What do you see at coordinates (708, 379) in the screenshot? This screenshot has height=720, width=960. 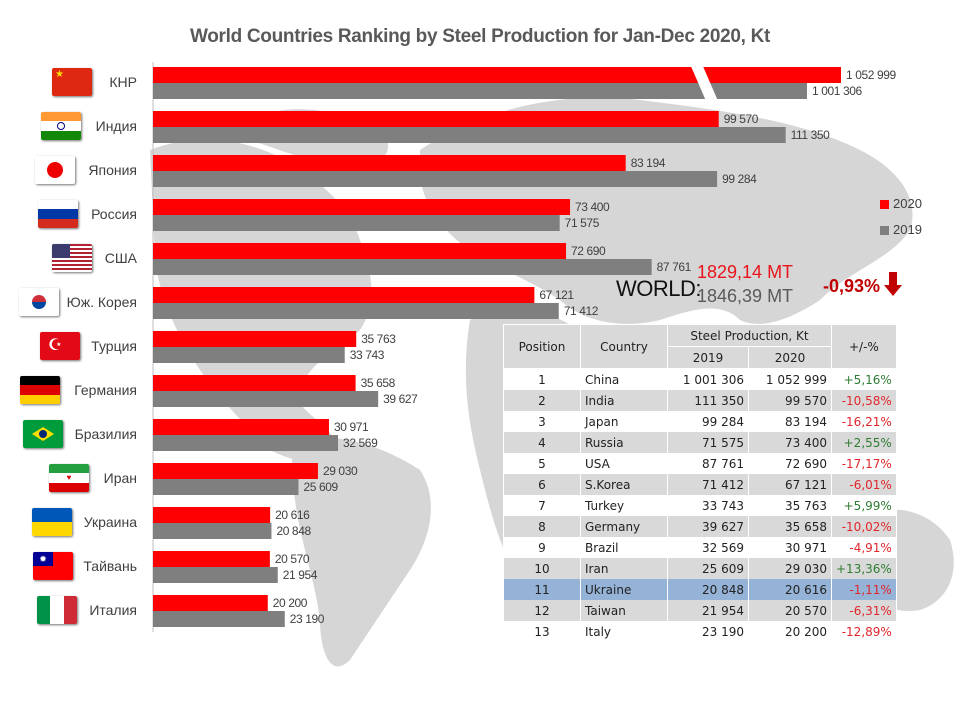 I see `cell-2019: 1 001 306` at bounding box center [708, 379].